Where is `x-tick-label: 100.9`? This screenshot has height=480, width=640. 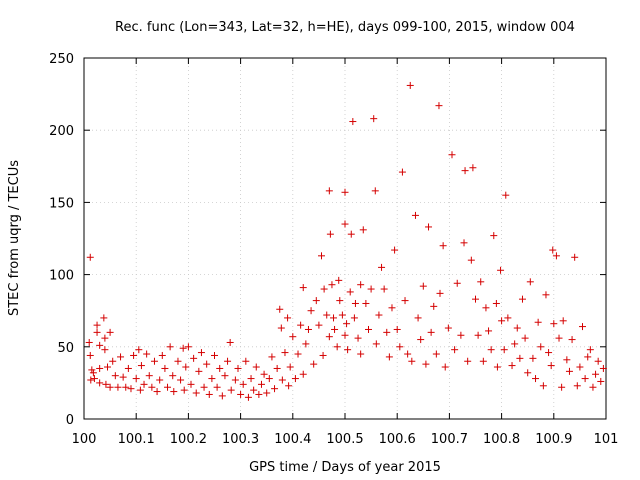 x-tick-label: 100.9 is located at coordinates (553, 439).